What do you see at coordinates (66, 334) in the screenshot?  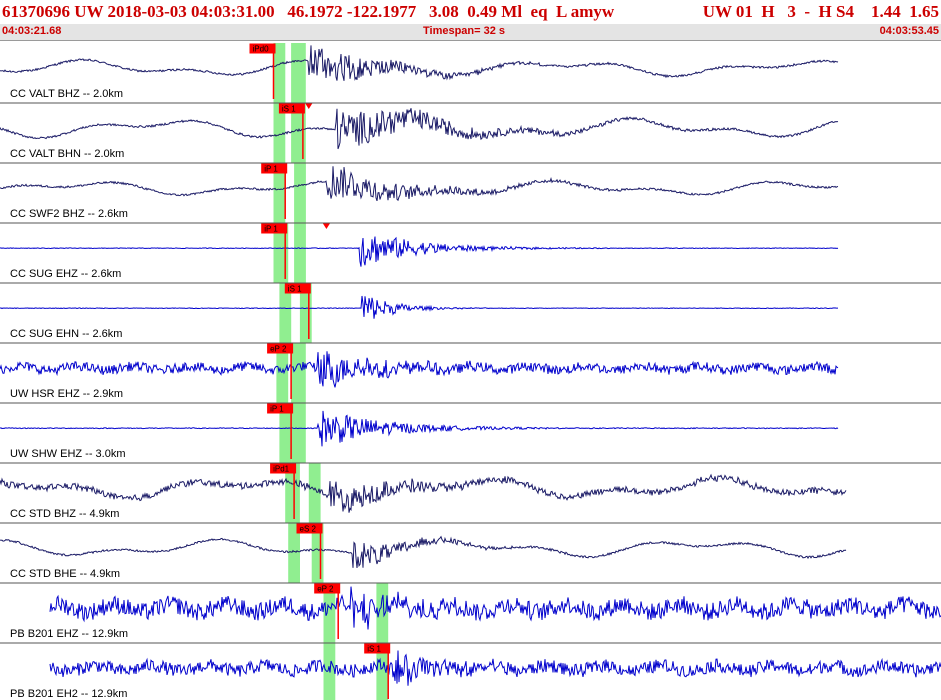 I see `channel-label-4: CC SUG EHN -- 2.6km` at bounding box center [66, 334].